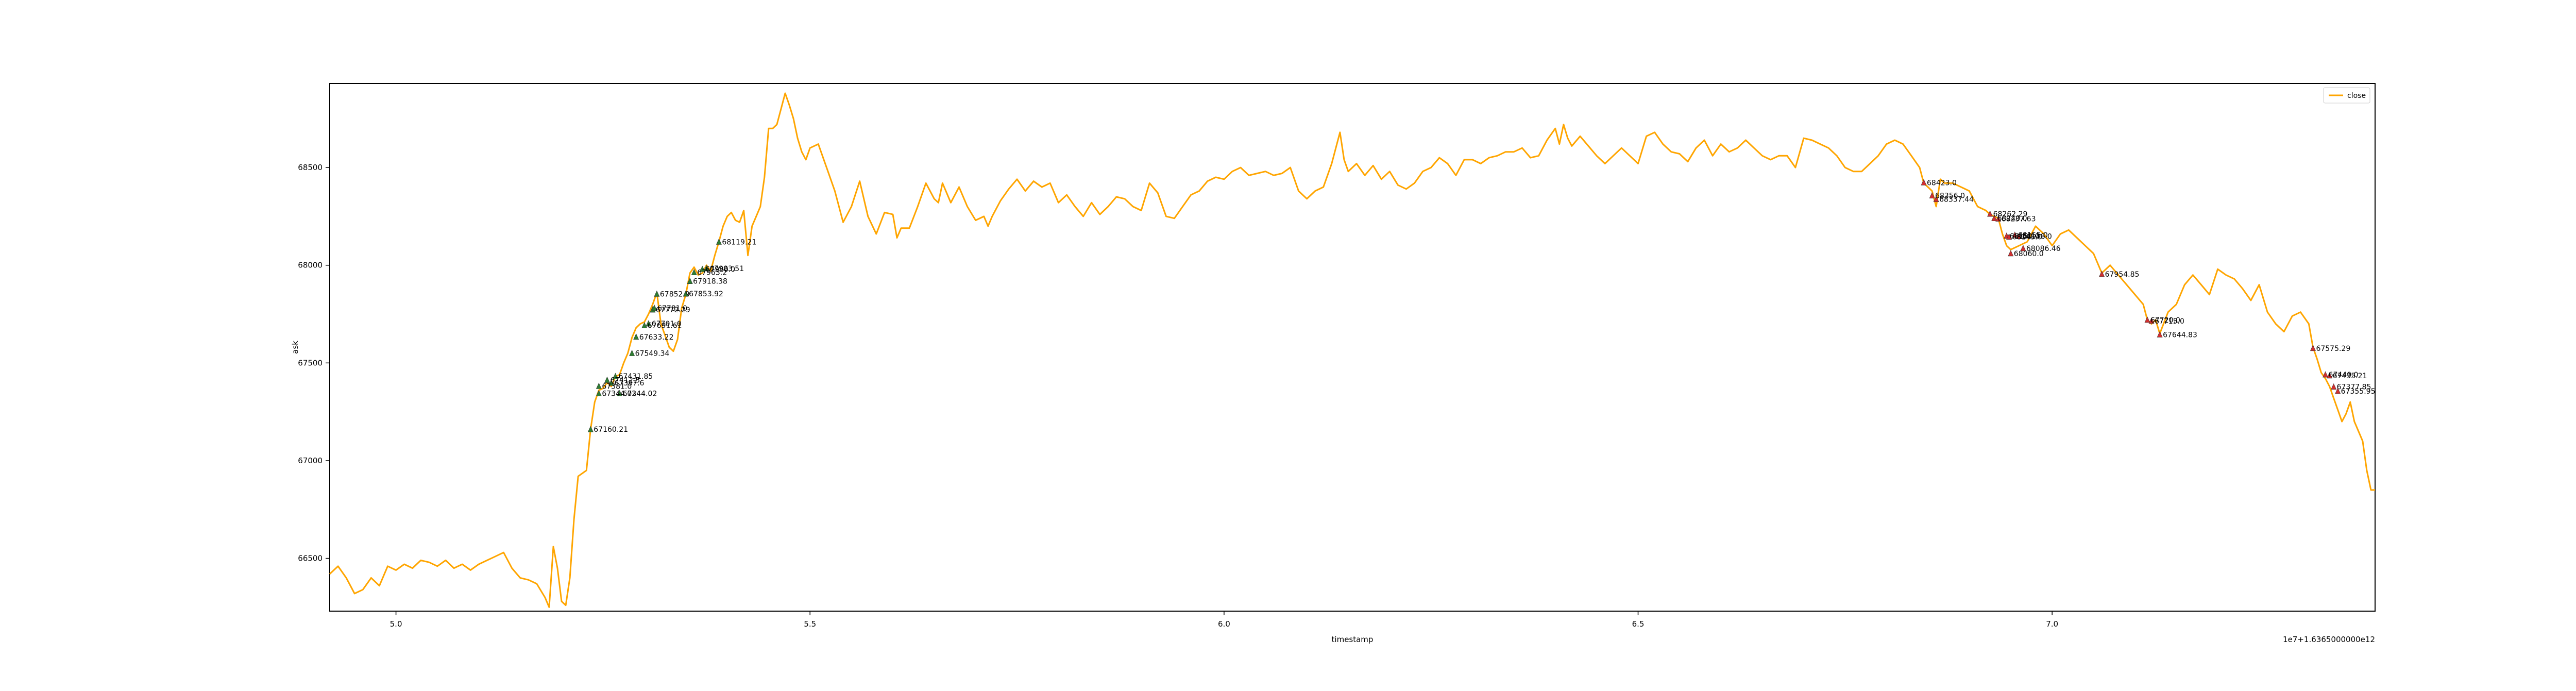 Image resolution: width=2576 pixels, height=691 pixels. What do you see at coordinates (611, 430) in the screenshot?
I see `buy-marker-label: 67160.21` at bounding box center [611, 430].